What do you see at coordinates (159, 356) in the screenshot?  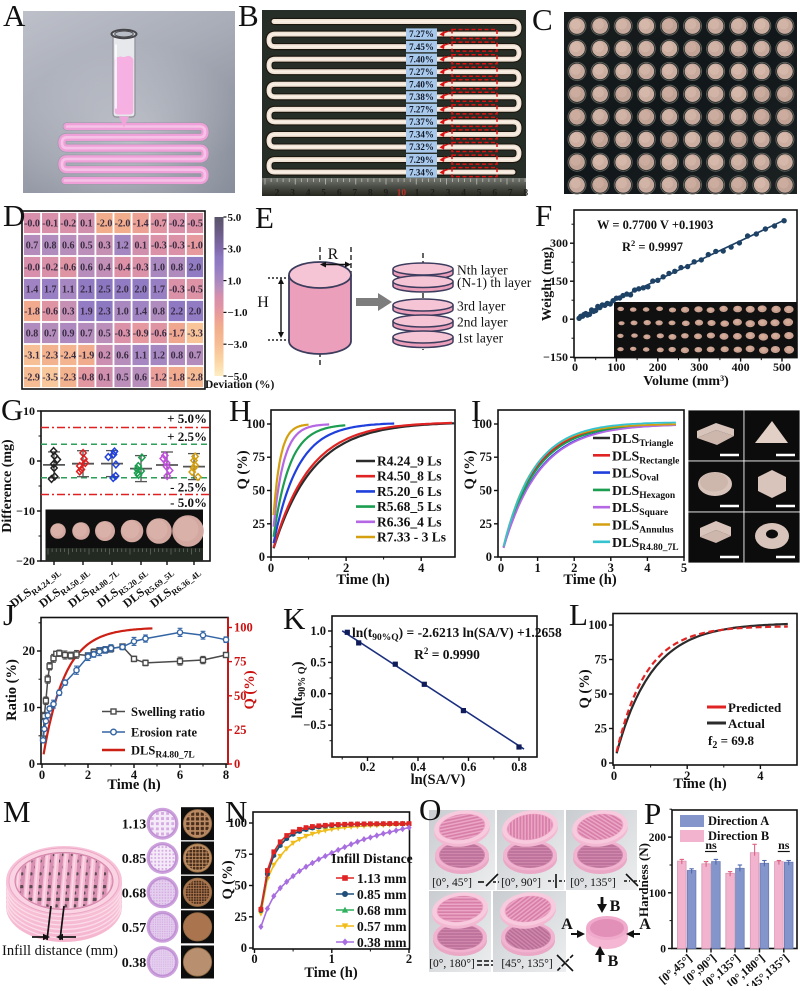 I see `svg-text: 1.2` at bounding box center [159, 356].